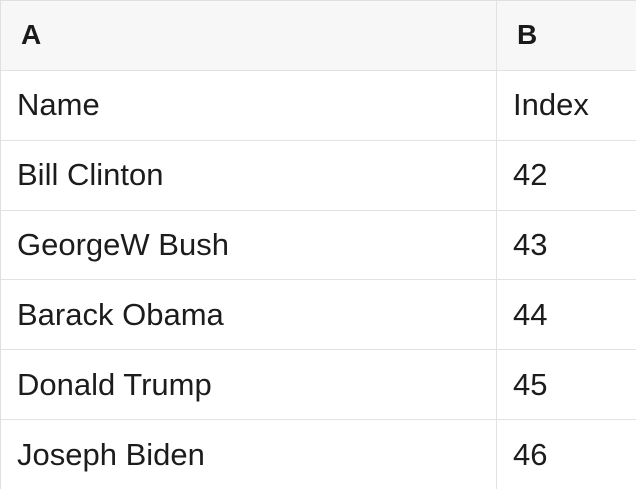  What do you see at coordinates (566, 36) in the screenshot?
I see `column-header-b: B` at bounding box center [566, 36].